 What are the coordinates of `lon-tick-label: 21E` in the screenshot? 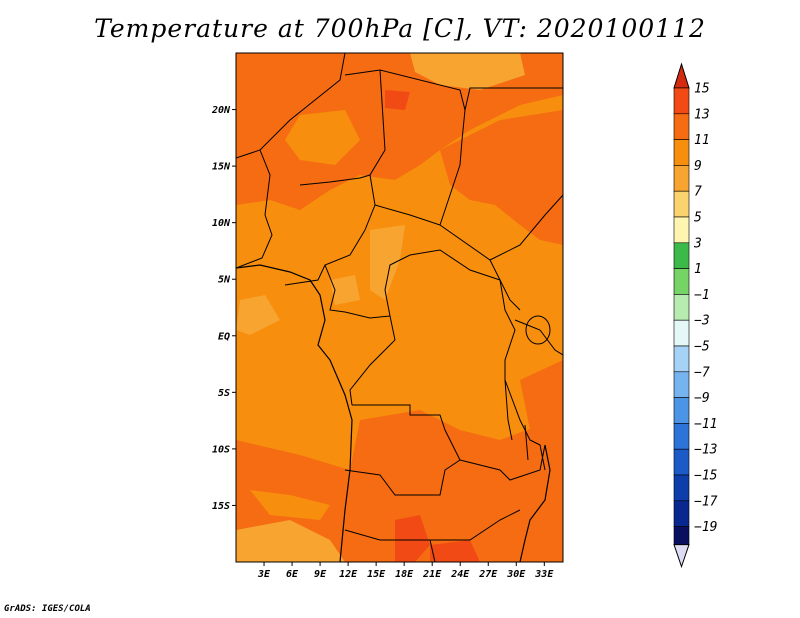 It's located at (432, 574).